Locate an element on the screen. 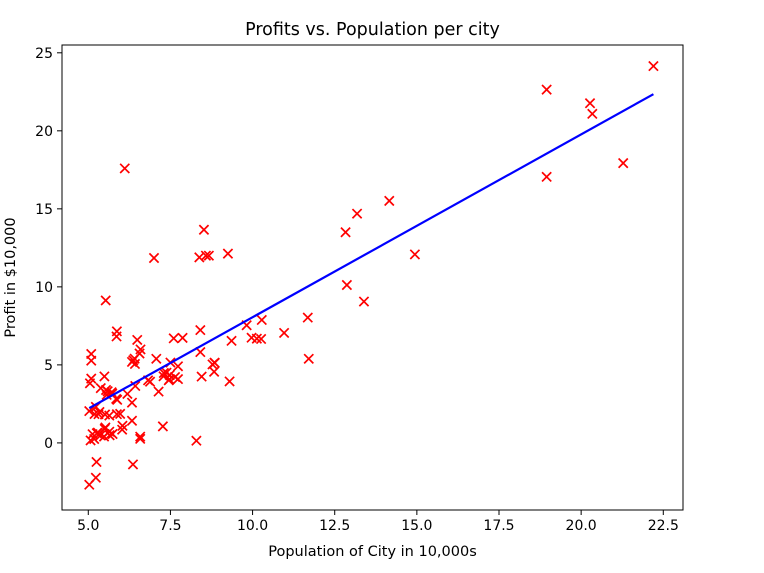  x-axis-label: Population of City in 10,000s is located at coordinates (372, 552).